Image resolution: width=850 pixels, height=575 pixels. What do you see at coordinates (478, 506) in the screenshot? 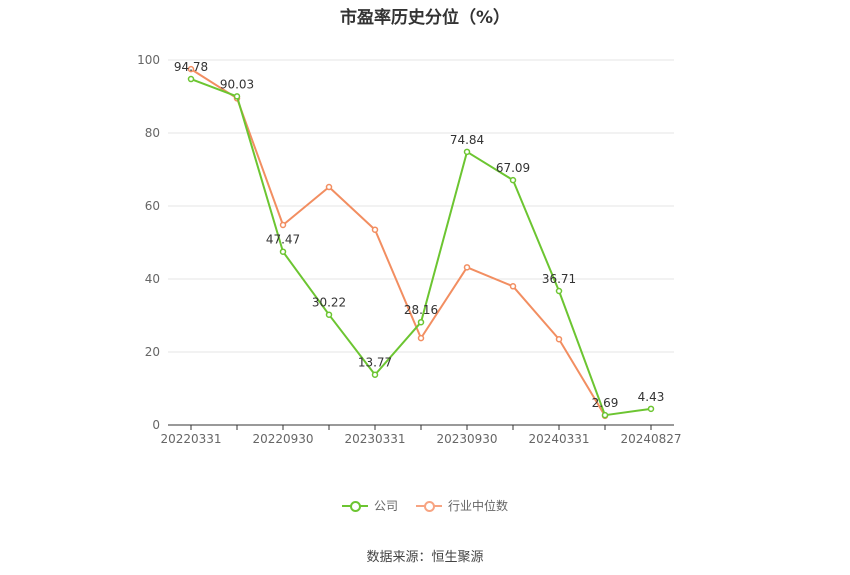
I see `legend-label-industry-median: 行业中位数` at bounding box center [478, 506].